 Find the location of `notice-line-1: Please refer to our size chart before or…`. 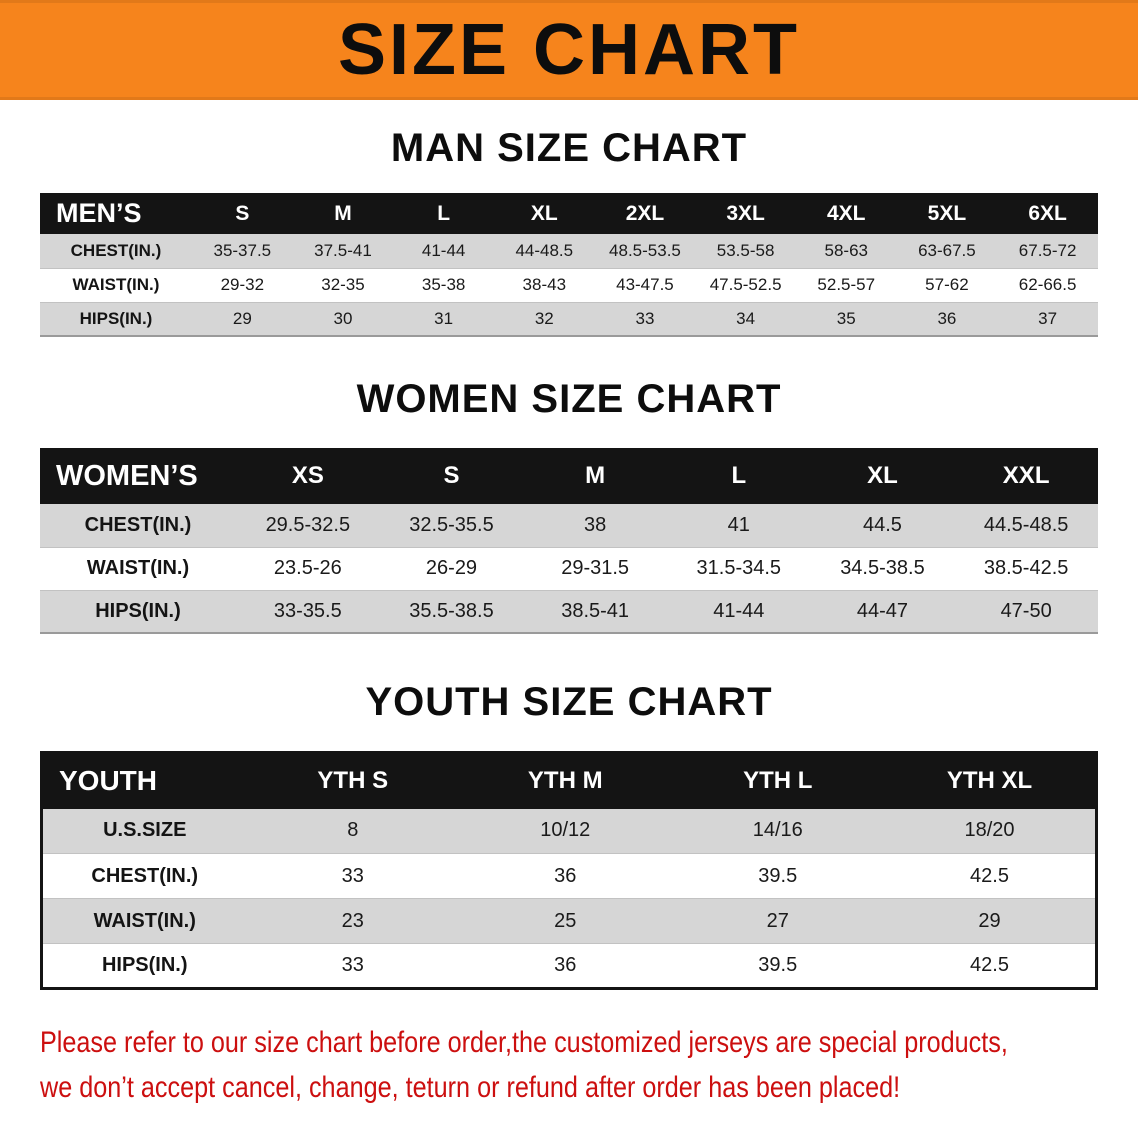

notice-line-1: Please refer to our size chart before or… is located at coordinates (524, 1042).